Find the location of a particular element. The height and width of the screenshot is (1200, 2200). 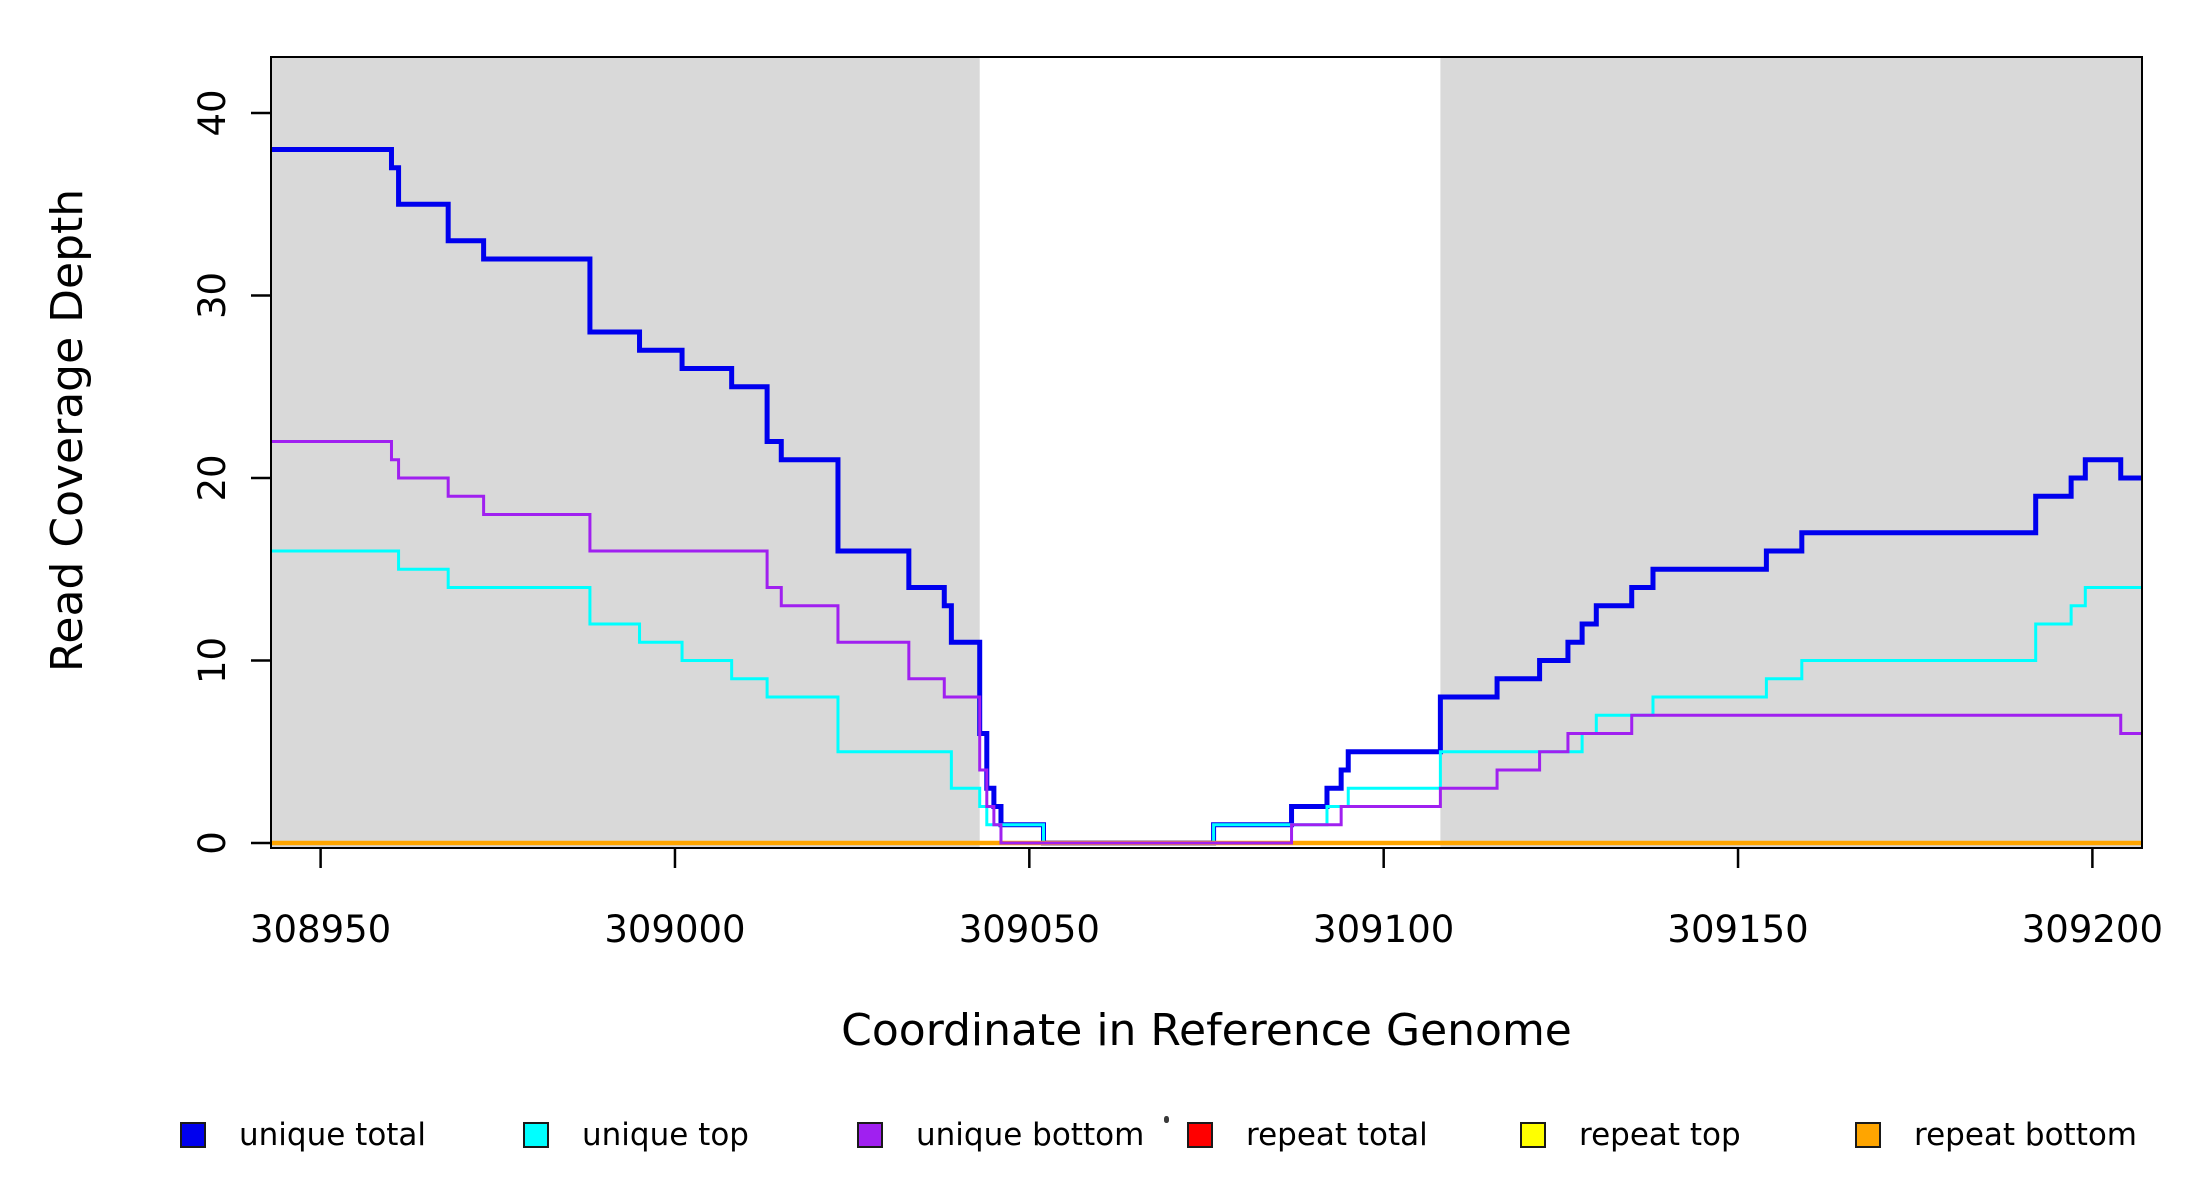

legend-label: unique top is located at coordinates (665, 1135).